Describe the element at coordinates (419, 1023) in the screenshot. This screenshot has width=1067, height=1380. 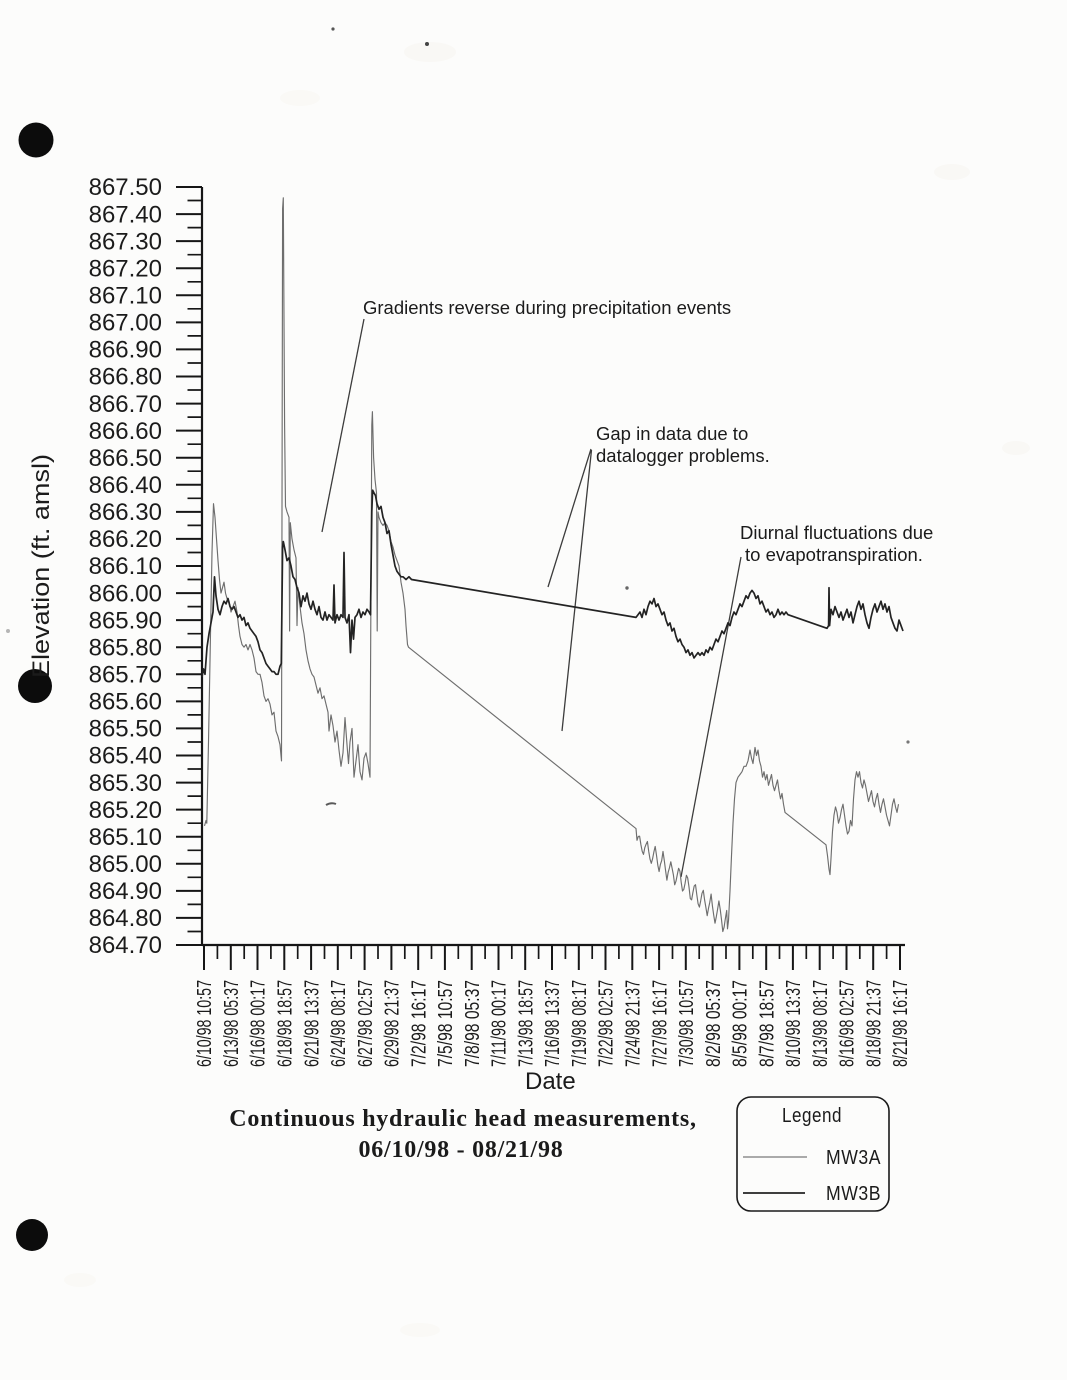
I see `svg-text: 7/2/98 16:17` at that location.